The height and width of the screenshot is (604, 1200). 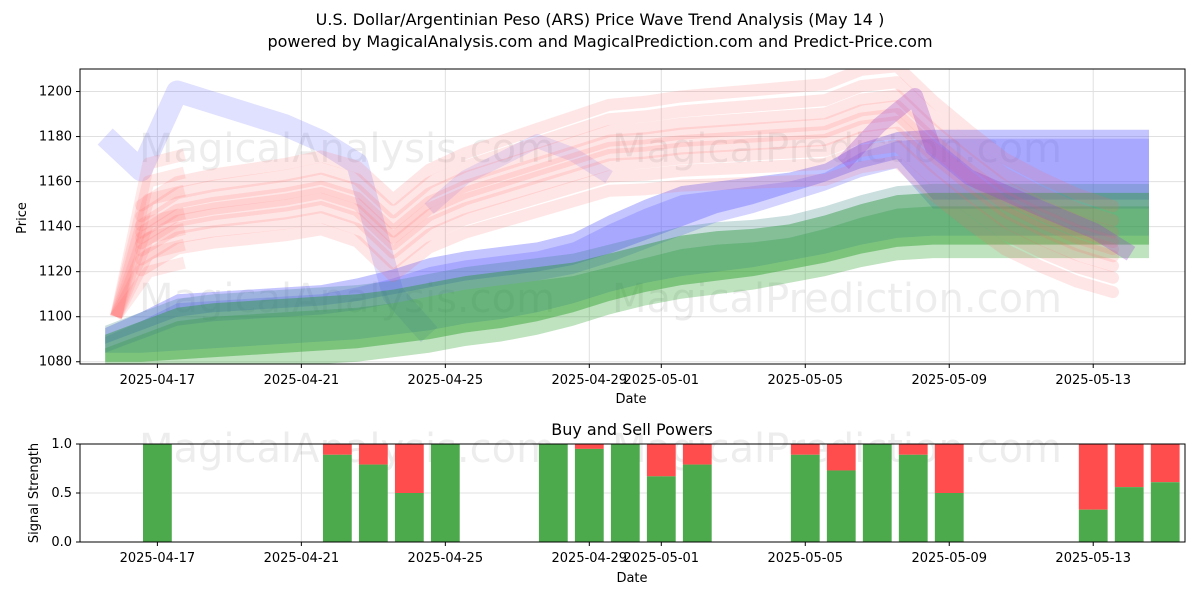 What do you see at coordinates (55, 362) in the screenshot?
I see `y-tick-label: 1080` at bounding box center [55, 362].